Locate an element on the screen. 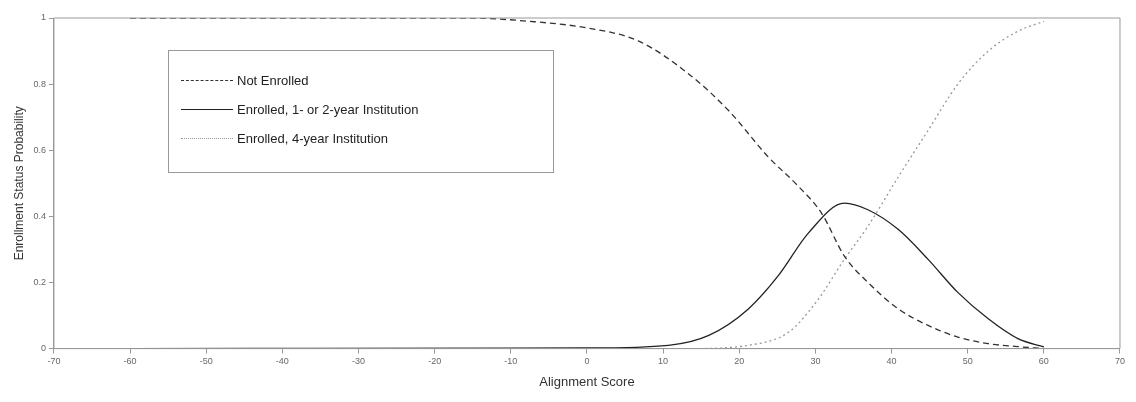  x-tick-label: -20 is located at coordinates (435, 361).